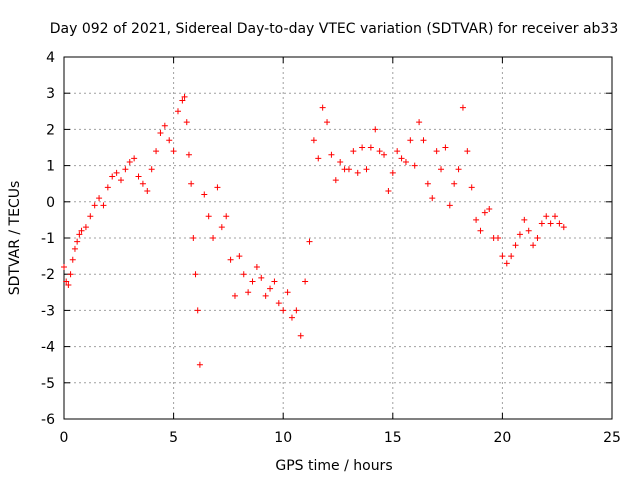  Describe the element at coordinates (173, 438) in the screenshot. I see `x-tick-label: 5` at that location.